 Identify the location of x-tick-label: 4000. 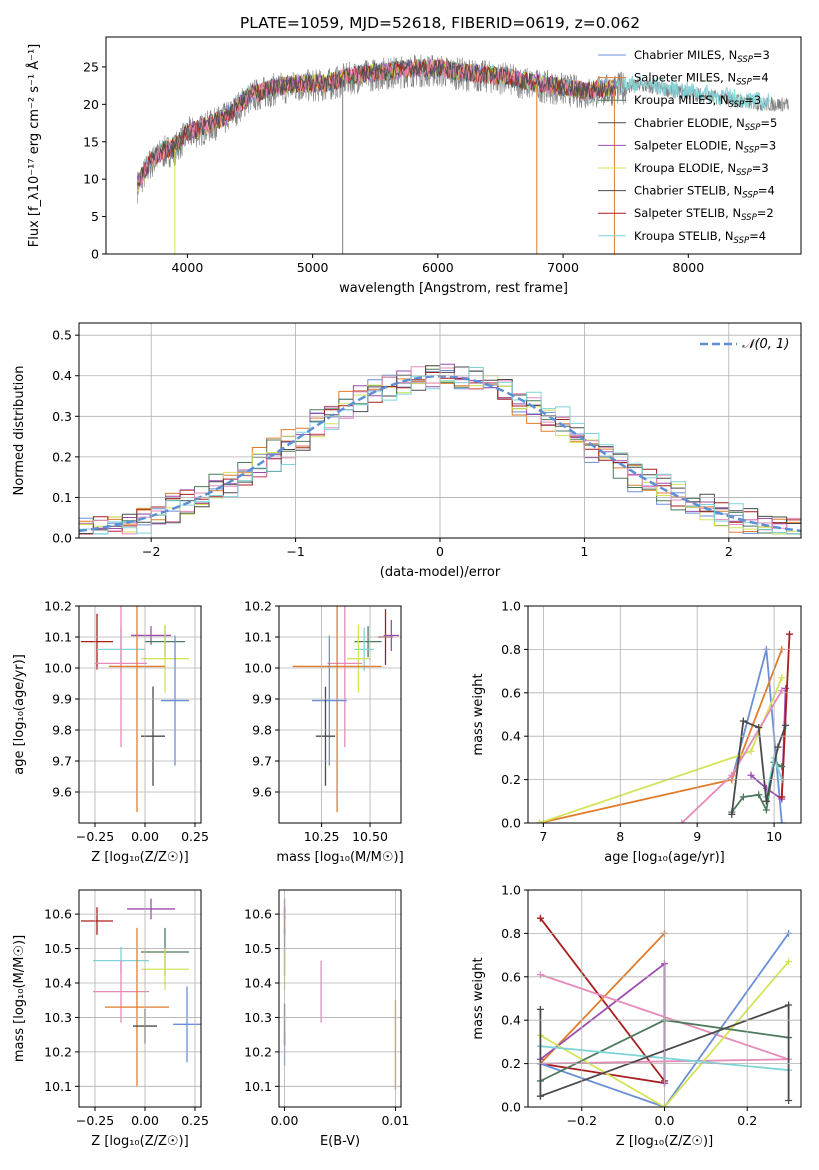
(187, 267).